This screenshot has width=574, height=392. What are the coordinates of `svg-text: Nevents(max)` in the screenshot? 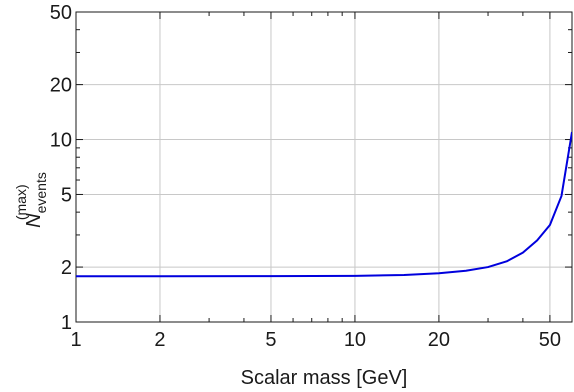 It's located at (31, 200).